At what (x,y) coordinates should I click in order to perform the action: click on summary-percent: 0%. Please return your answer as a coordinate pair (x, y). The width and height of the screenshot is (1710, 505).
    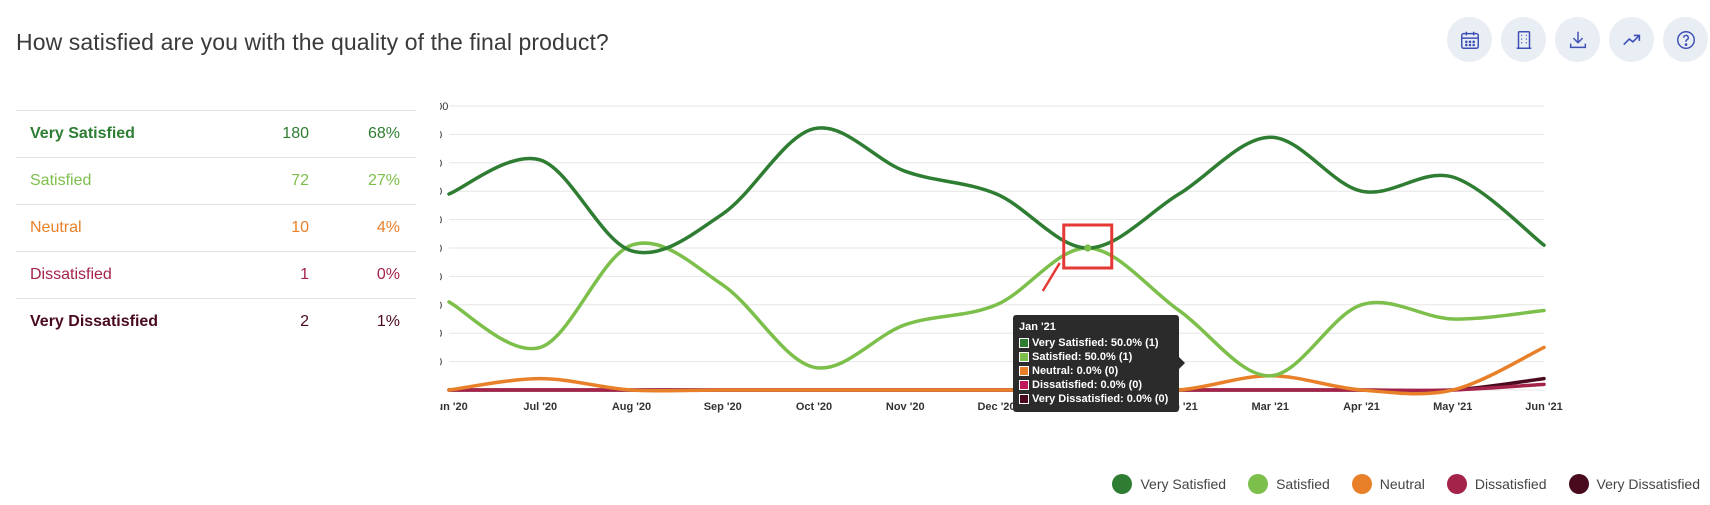
    Looking at the image, I should click on (388, 274).